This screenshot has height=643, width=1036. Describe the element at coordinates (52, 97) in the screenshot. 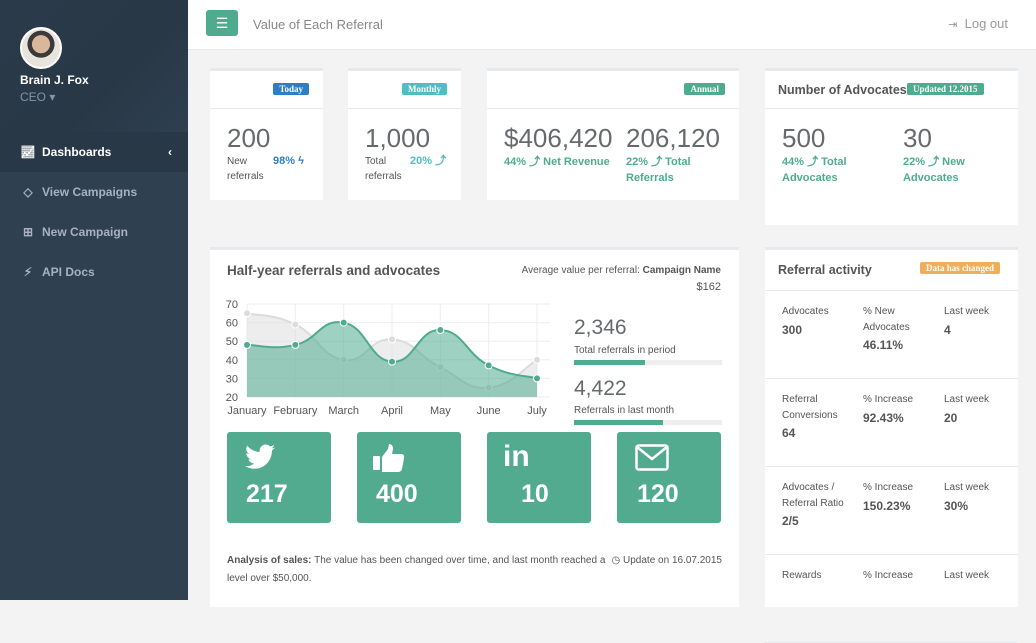

I see `caret-down-icon: ▾` at that location.